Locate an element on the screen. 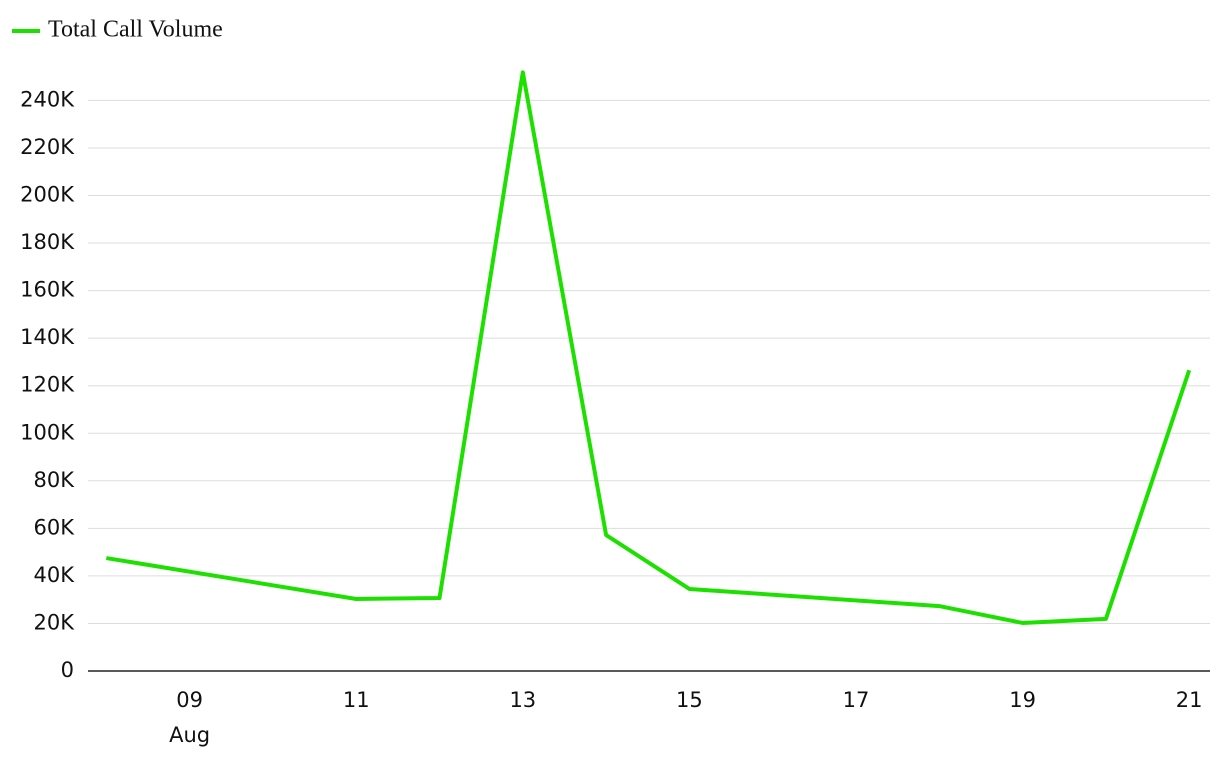 Image resolution: width=1220 pixels, height=766 pixels. y-tick-label: 100K is located at coordinates (47, 432).